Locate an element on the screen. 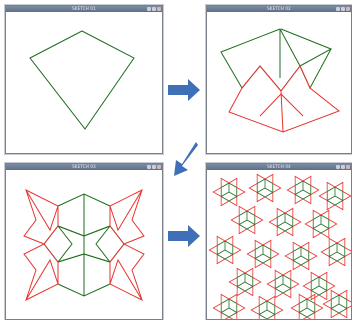  kite-tile is located at coordinates (82, 80).